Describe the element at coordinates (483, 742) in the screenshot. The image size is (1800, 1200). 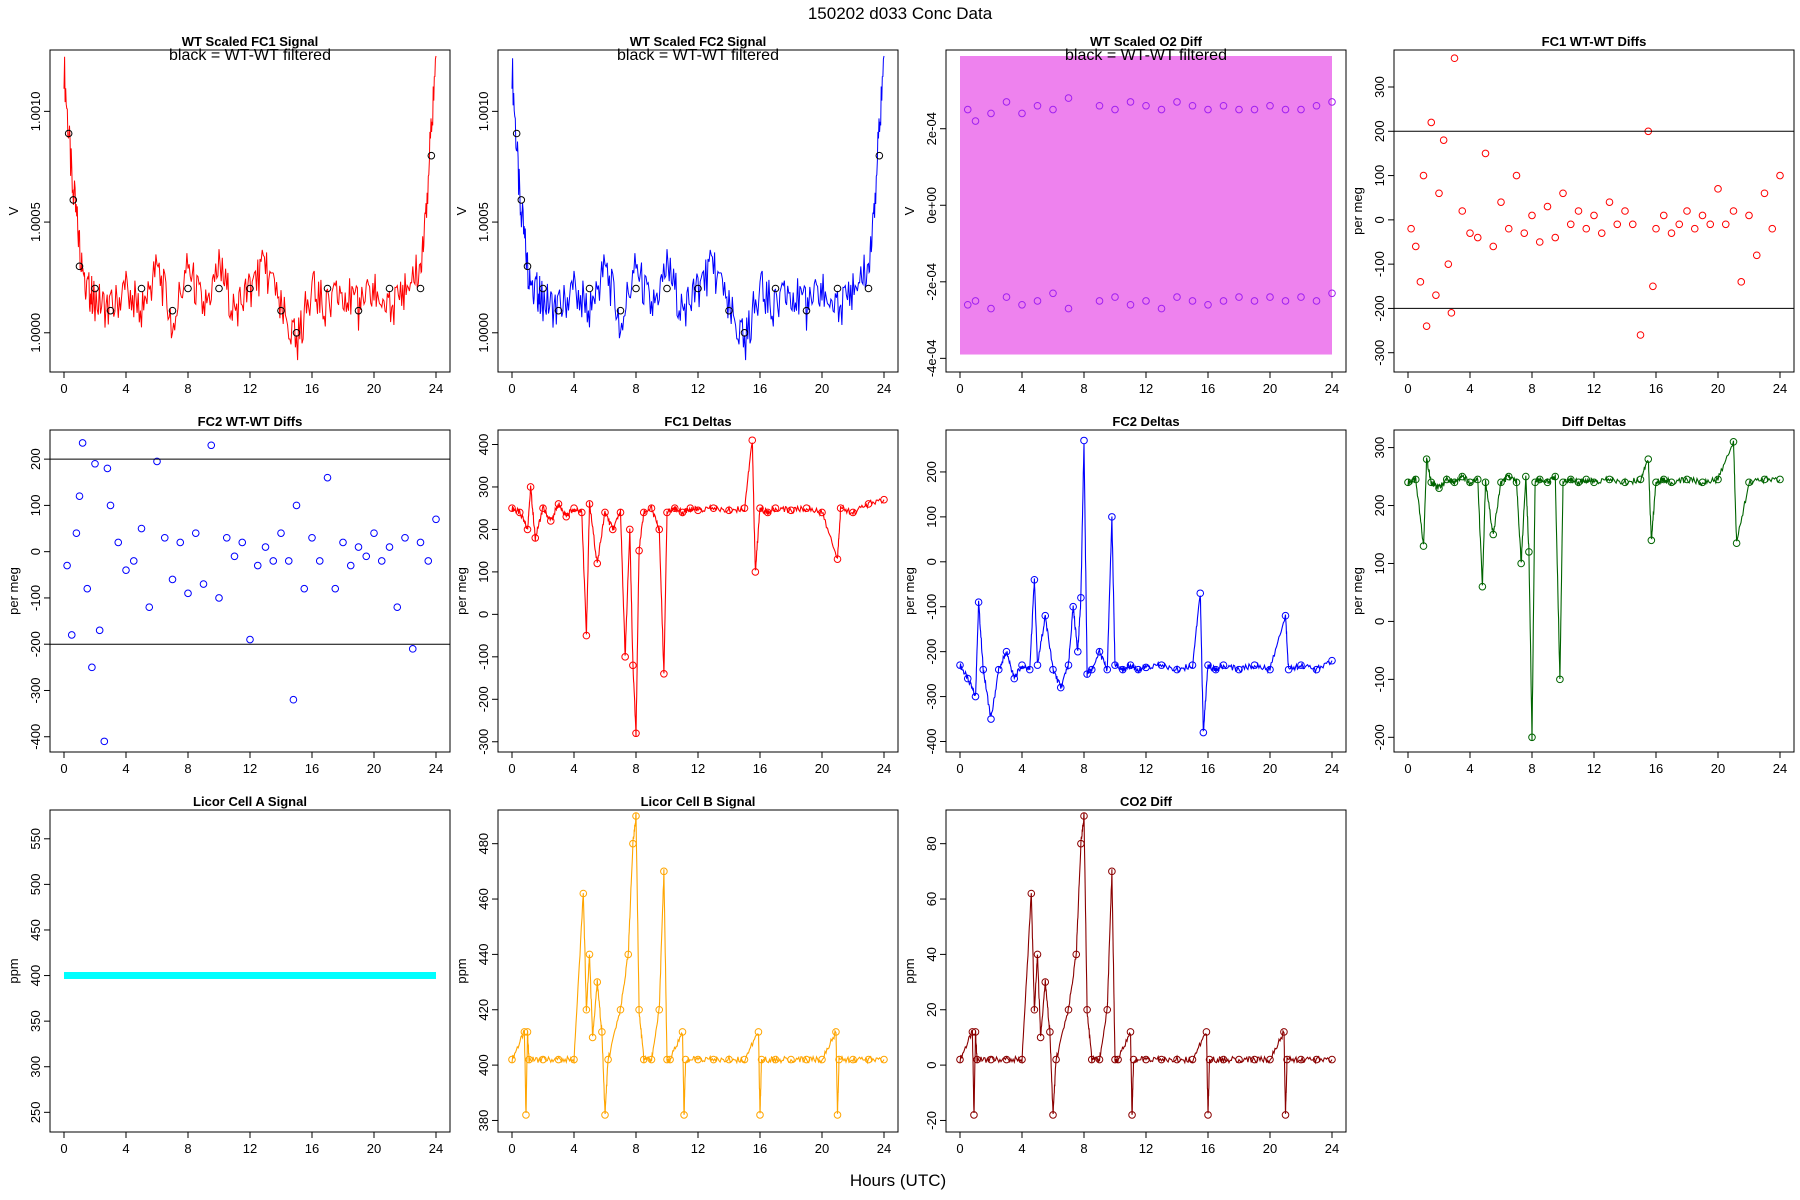
I see `y-tick-label: -300` at that location.